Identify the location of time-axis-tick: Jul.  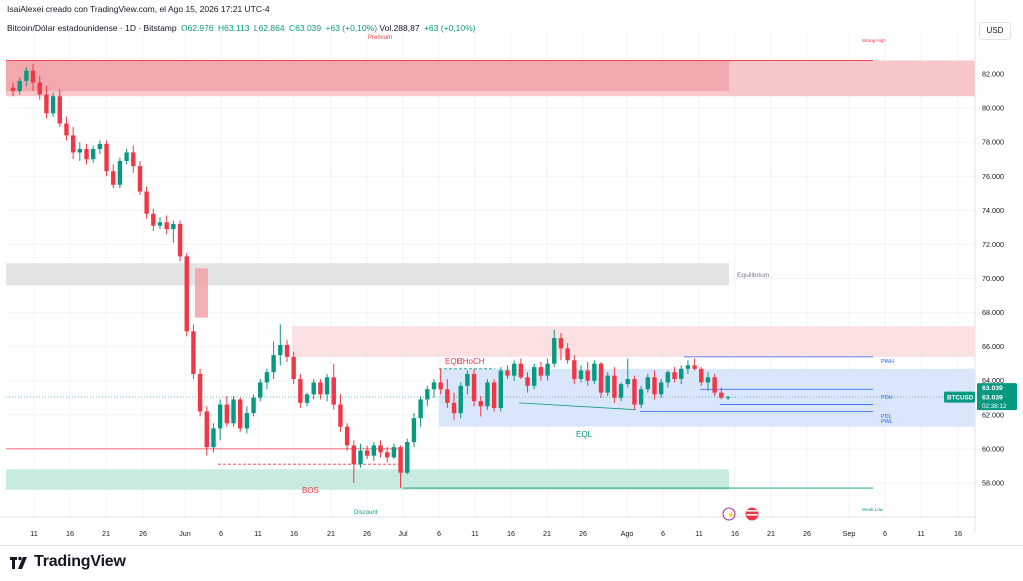
(403, 533).